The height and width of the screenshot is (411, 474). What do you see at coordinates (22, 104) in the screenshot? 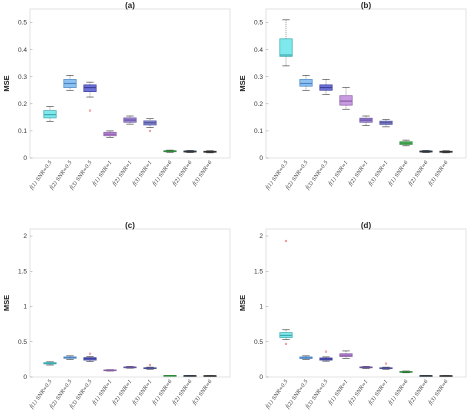
I see `y-tick-label: 0.2` at bounding box center [22, 104].